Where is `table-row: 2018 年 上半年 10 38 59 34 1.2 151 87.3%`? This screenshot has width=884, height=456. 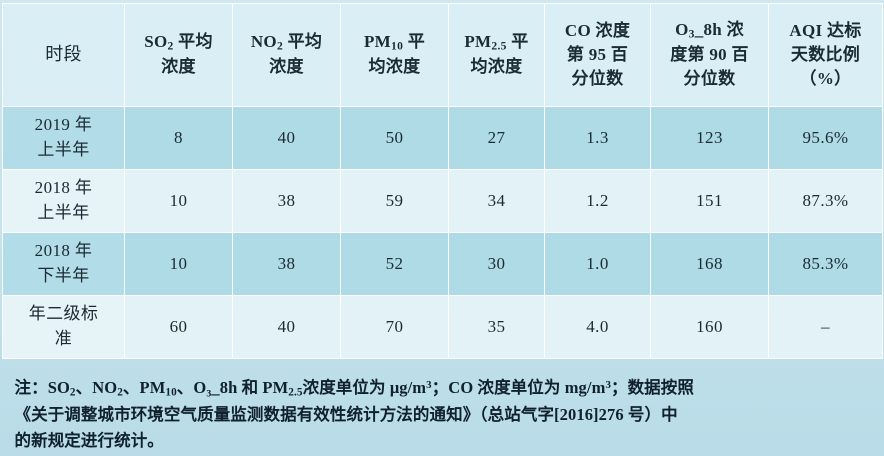
table-row: 2018 年 上半年 10 38 59 34 1.2 151 87.3% is located at coordinates (442, 201).